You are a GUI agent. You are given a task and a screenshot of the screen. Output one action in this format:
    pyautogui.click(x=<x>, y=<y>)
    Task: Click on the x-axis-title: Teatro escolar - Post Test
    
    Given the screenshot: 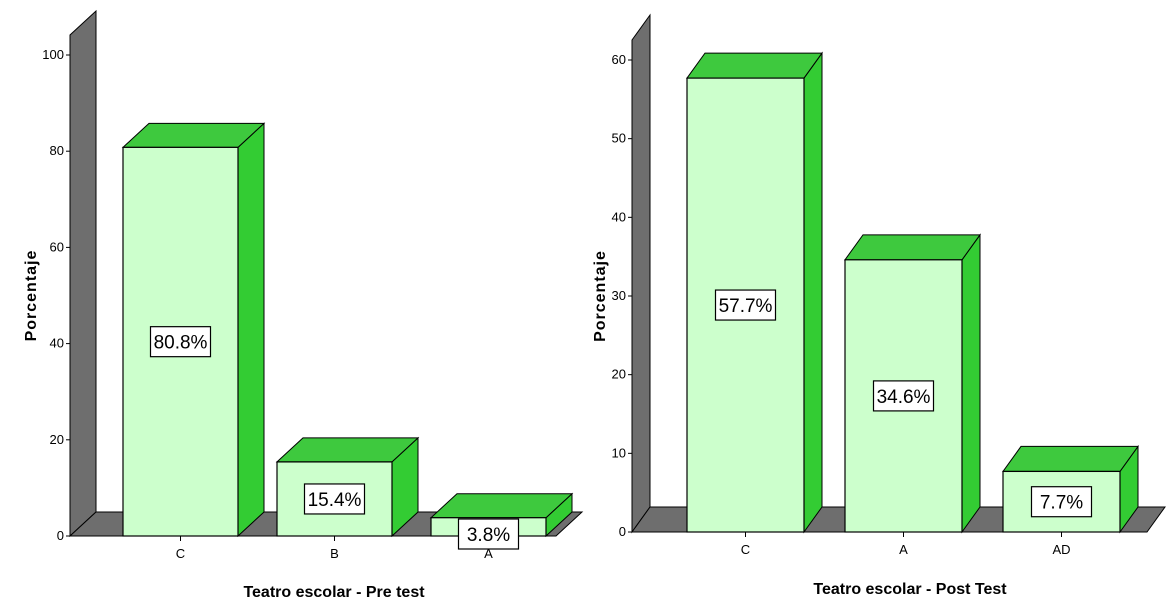 What is the action you would take?
    pyautogui.click(x=910, y=589)
    